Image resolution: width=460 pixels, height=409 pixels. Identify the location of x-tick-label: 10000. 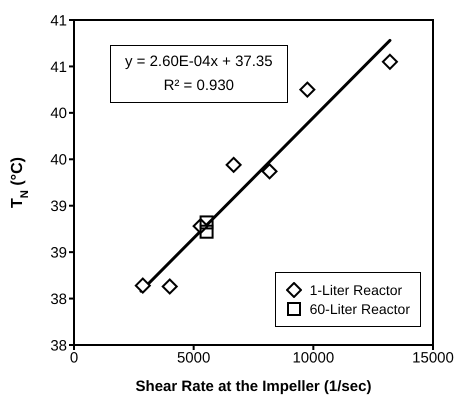
(313, 358).